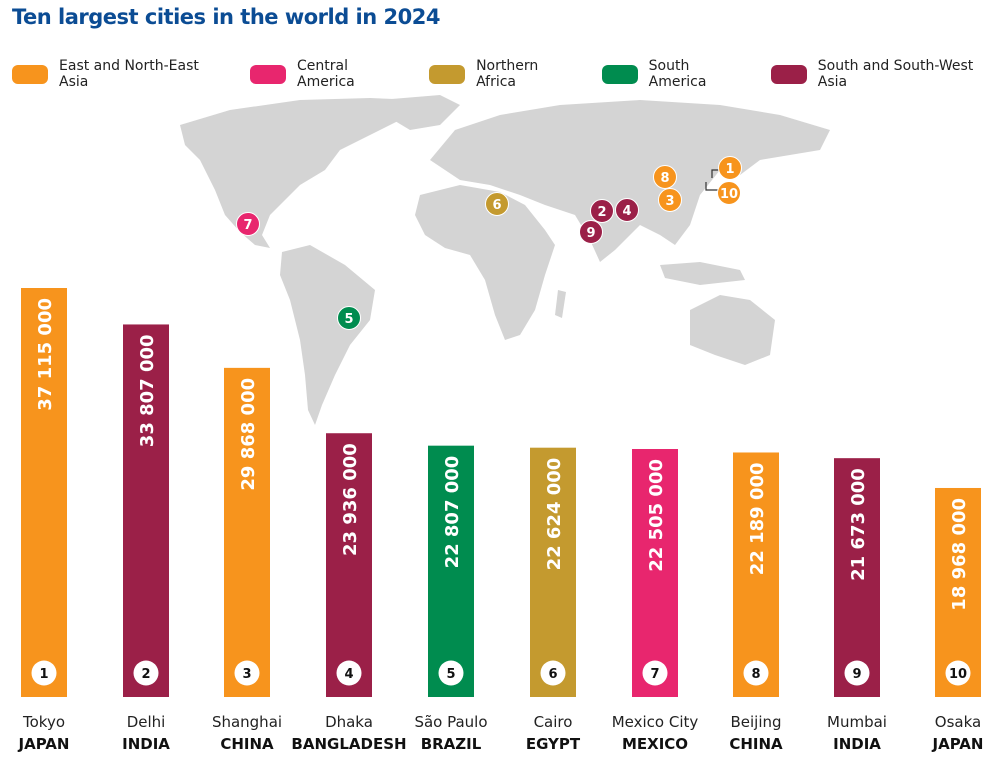 This screenshot has width=1002, height=768. I want to click on marker-label: 1, so click(729, 169).